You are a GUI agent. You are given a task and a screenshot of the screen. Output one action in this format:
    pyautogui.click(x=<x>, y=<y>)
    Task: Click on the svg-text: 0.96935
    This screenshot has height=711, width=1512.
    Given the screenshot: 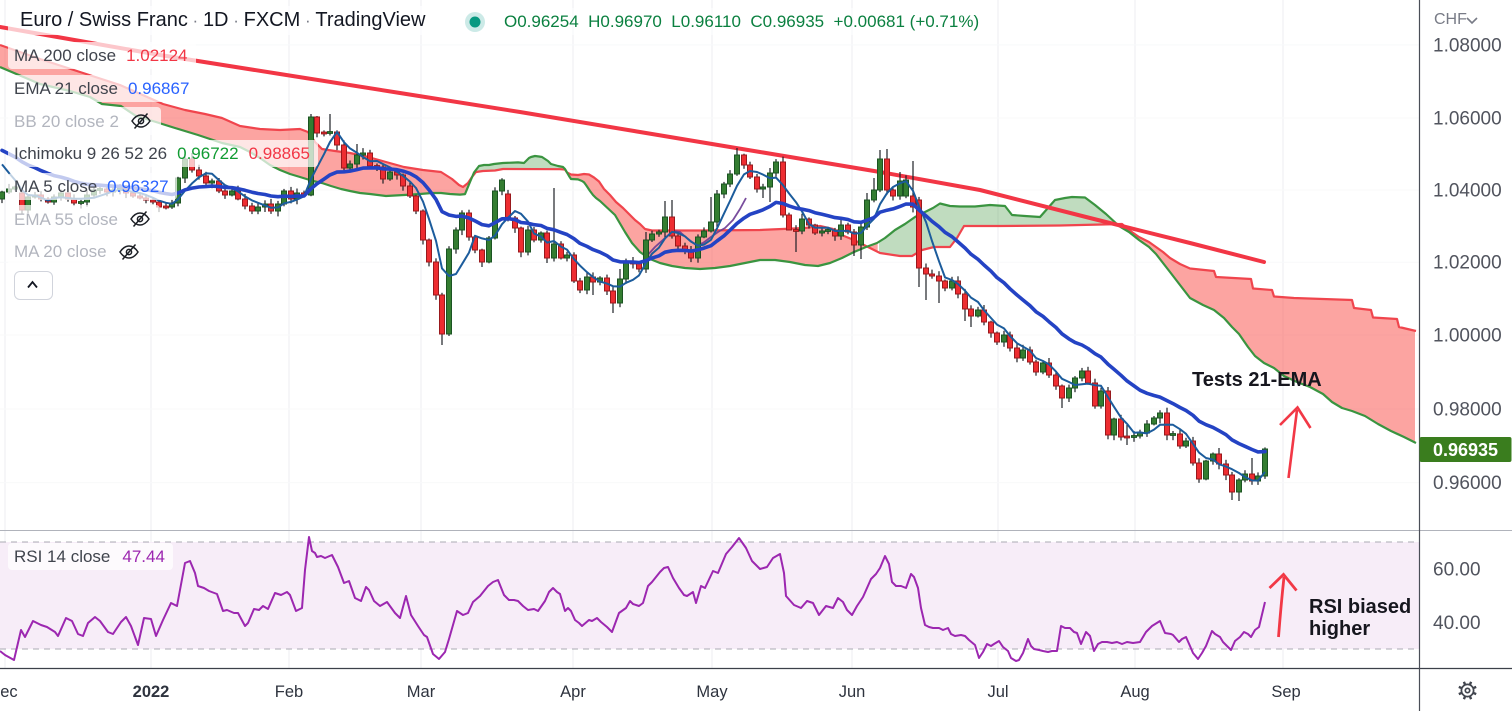 What is the action you would take?
    pyautogui.click(x=1465, y=450)
    